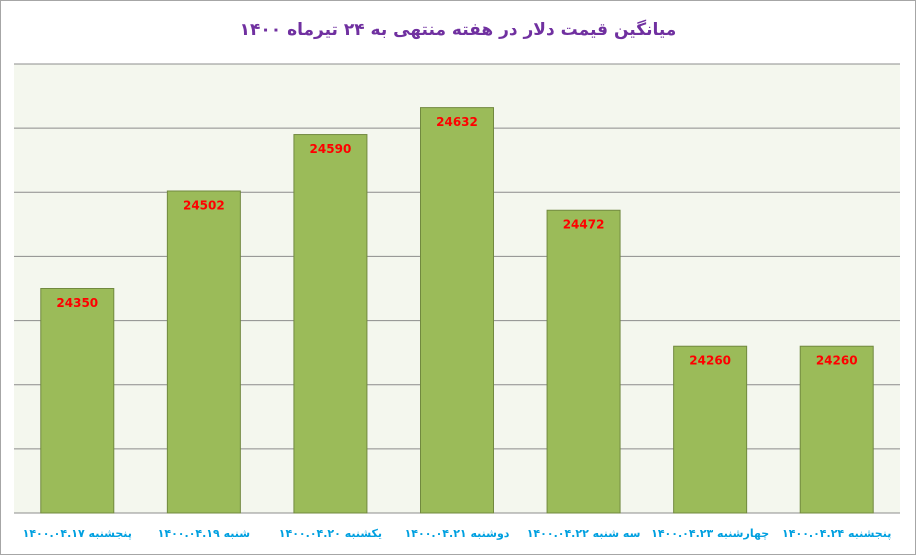 The width and height of the screenshot is (916, 555). I want to click on data-label: 24350, so click(77, 303).